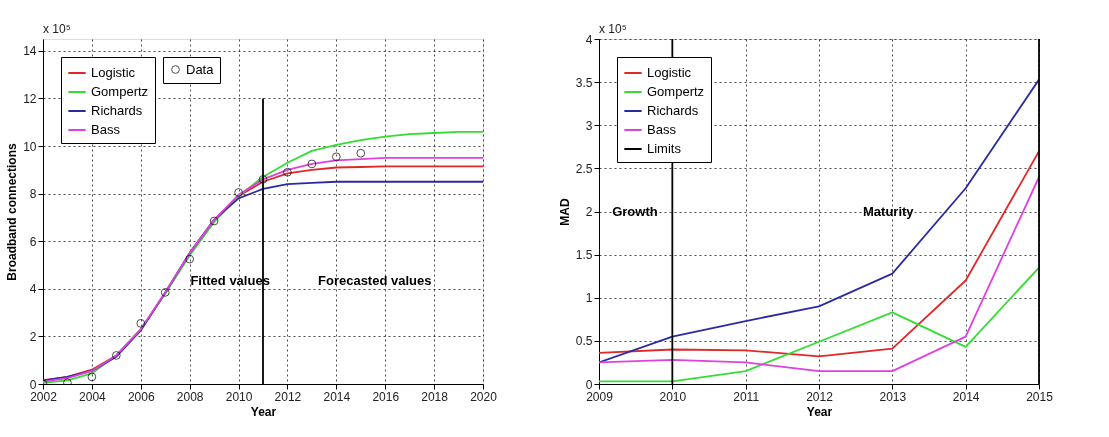 The height and width of the screenshot is (437, 1109). I want to click on x-tick-label: 2011, so click(746, 396).